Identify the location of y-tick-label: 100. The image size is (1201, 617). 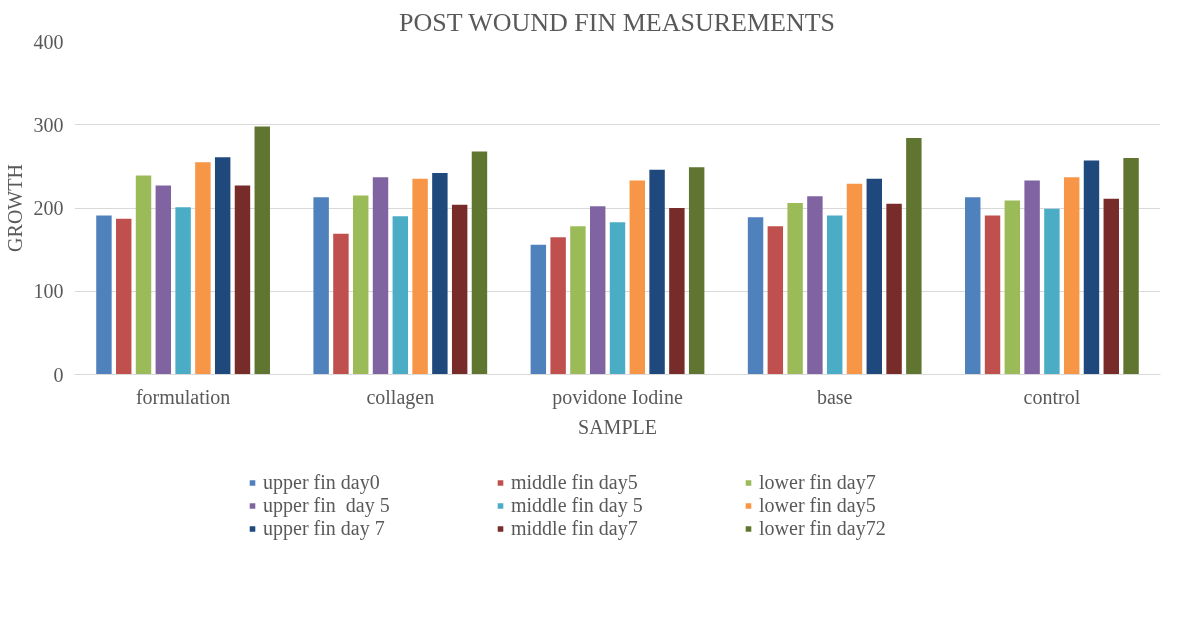
(48, 291).